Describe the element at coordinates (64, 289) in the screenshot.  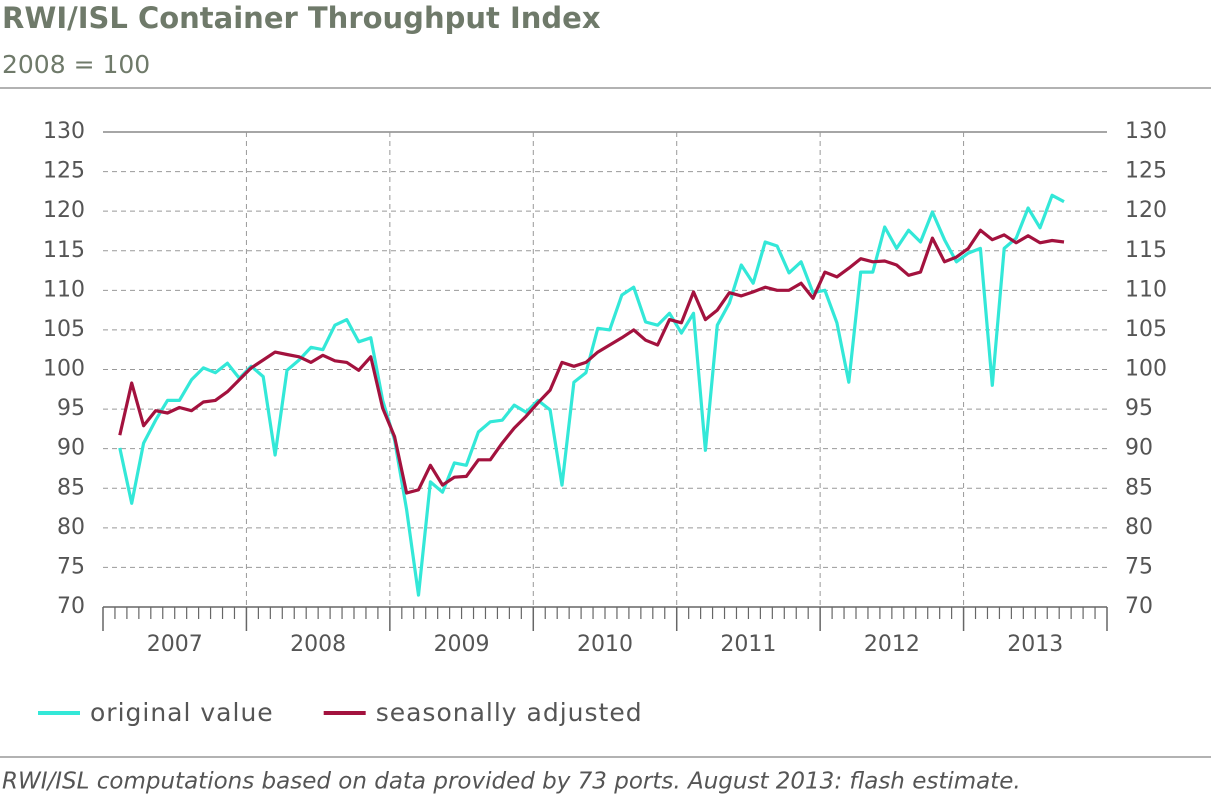
I see `y-tick-label: 110` at that location.